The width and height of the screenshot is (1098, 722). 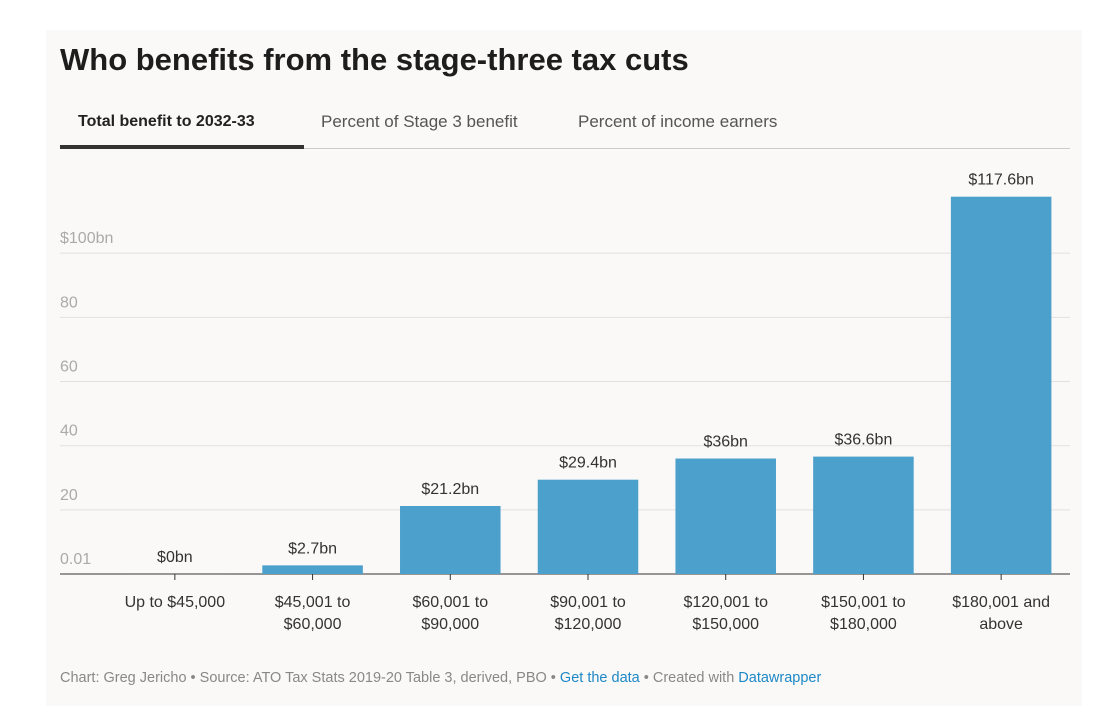 What do you see at coordinates (69, 431) in the screenshot?
I see `y-tick-label: 40` at bounding box center [69, 431].